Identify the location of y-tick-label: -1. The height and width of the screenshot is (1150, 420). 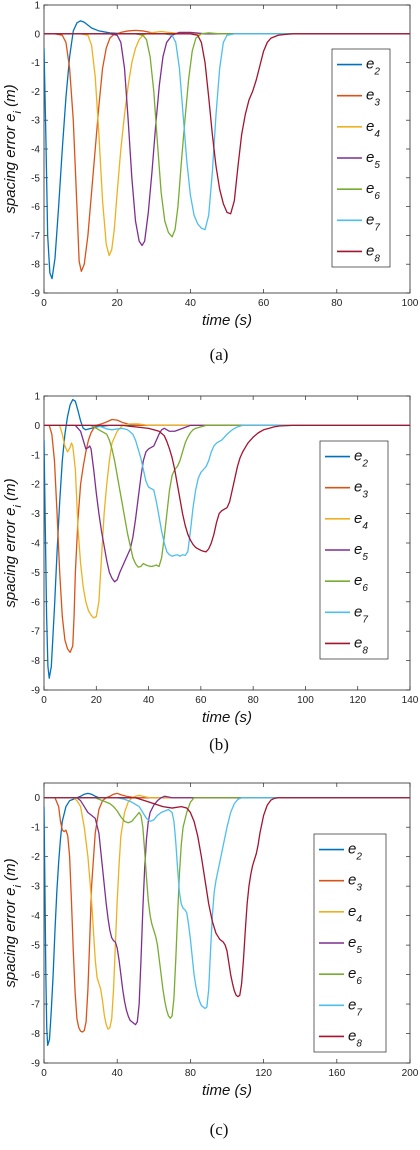
(35, 455).